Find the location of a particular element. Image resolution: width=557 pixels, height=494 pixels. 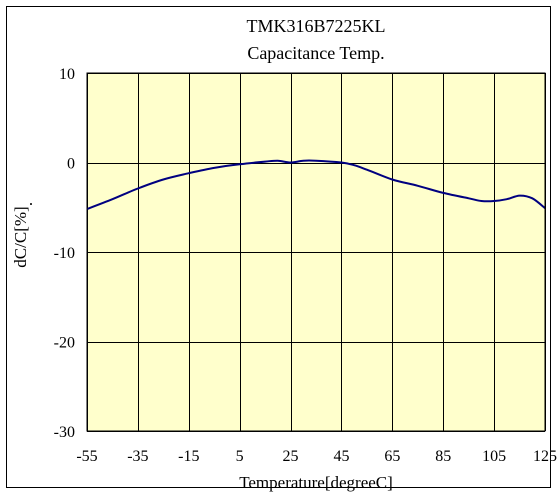

y-tick-labels: 10 0 -10 -20 -30 is located at coordinates (64, 253).